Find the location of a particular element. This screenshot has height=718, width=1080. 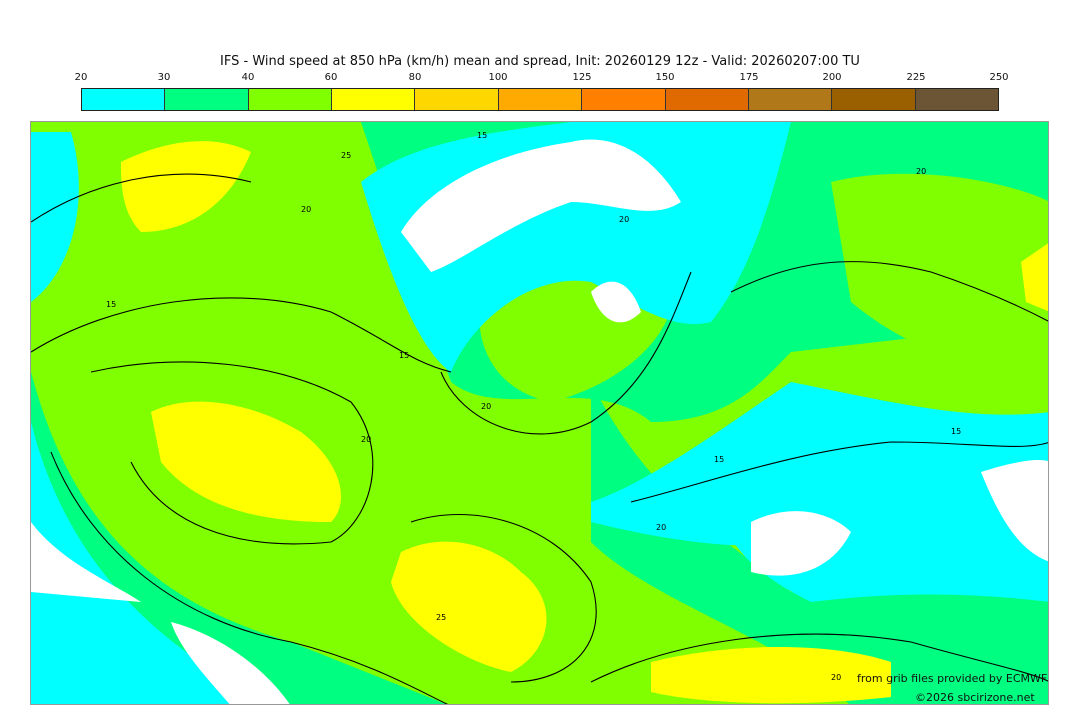

data-source-credit: from grib files provided by ECMWF is located at coordinates (952, 678).